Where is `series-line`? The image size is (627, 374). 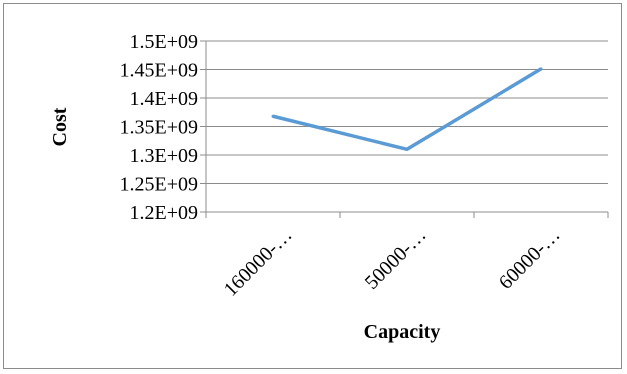
series-line is located at coordinates (407, 109).